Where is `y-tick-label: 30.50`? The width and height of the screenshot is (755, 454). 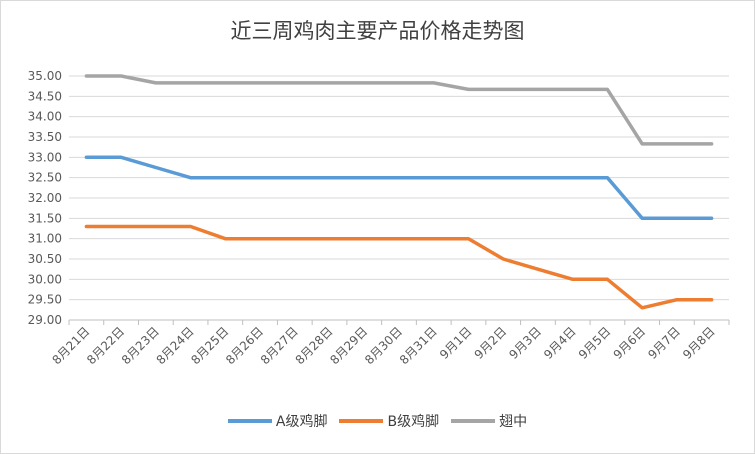
y-tick-label: 30.50 is located at coordinates (45, 259).